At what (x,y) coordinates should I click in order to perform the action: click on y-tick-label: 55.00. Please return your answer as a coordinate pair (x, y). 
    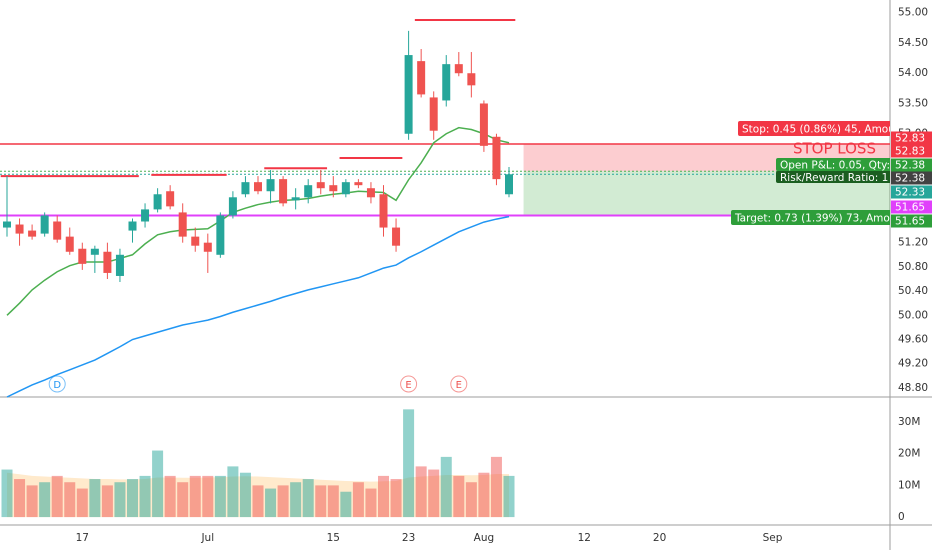
    Looking at the image, I should click on (913, 13).